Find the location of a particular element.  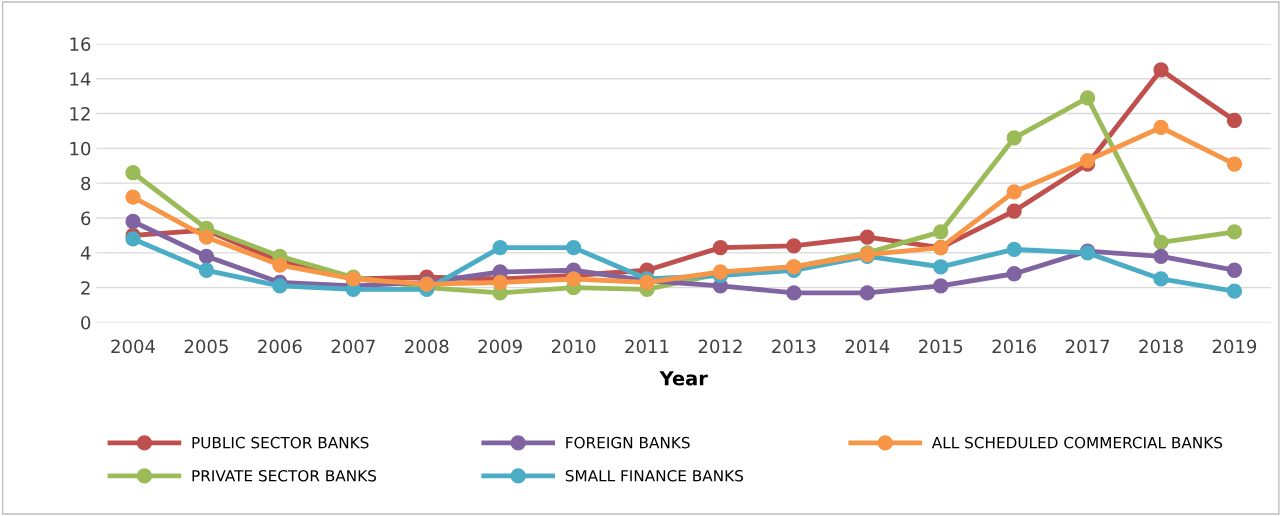

y-tick-label: 2 is located at coordinates (85, 288).